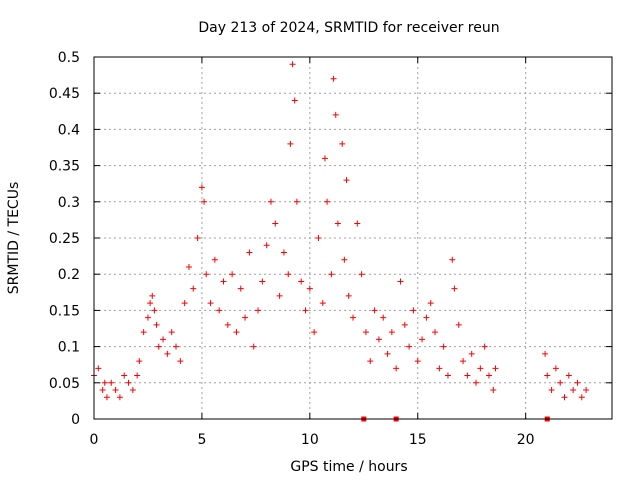 This screenshot has height=480, width=640. Describe the element at coordinates (64, 384) in the screenshot. I see `y-tick-label: 0.05` at that location.